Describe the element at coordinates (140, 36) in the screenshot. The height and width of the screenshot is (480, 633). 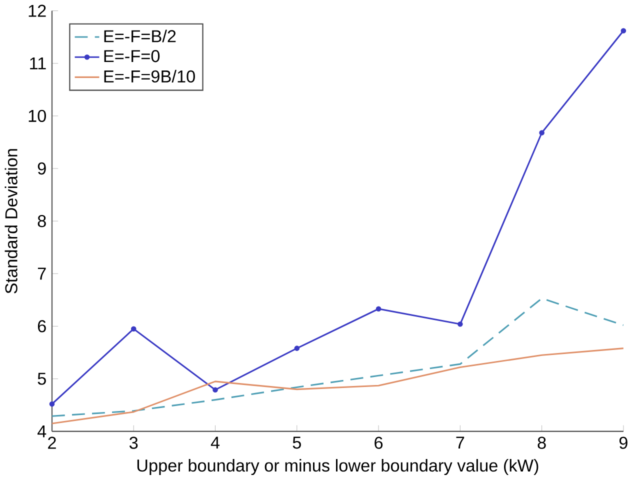
I see `legend-label: E=-F=B/2` at that location.